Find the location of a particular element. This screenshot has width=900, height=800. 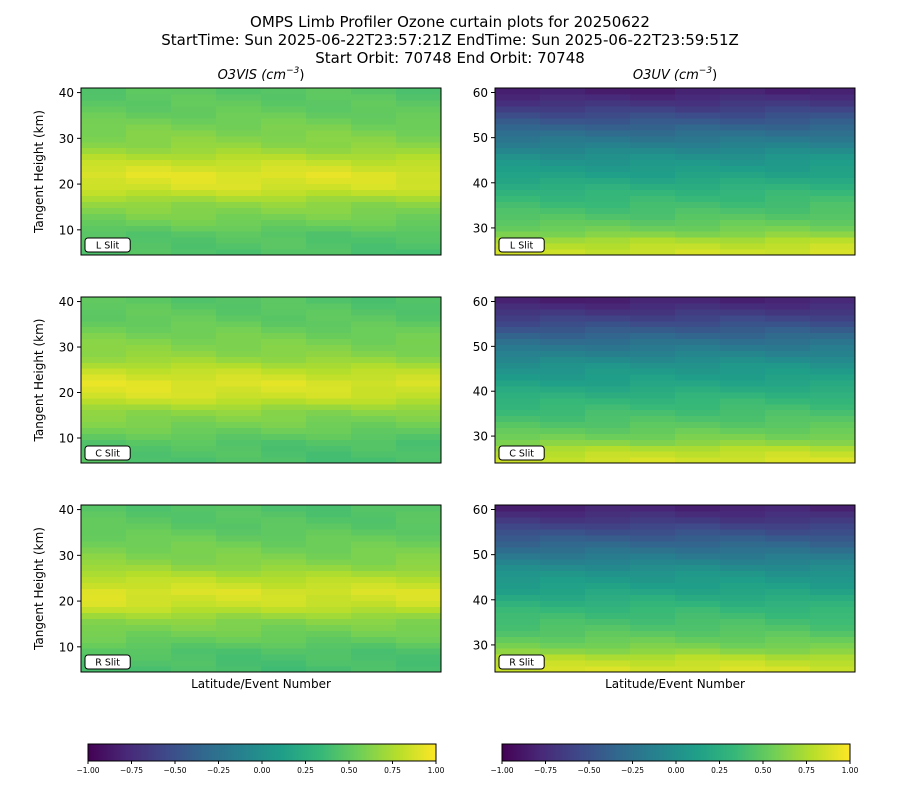

colorbar-tick-label: 1.00 is located at coordinates (850, 770).